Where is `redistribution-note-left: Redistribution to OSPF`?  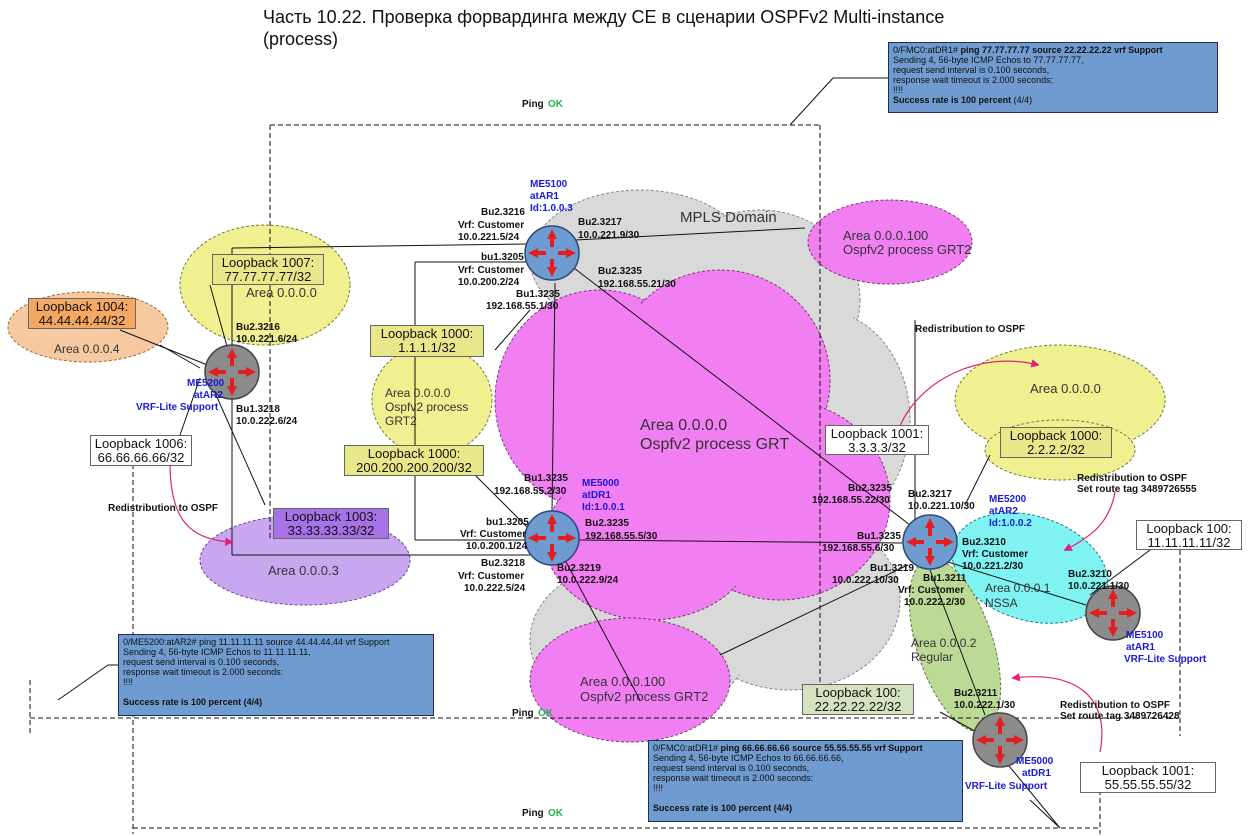
redistribution-note-left: Redistribution to OSPF is located at coordinates (163, 508).